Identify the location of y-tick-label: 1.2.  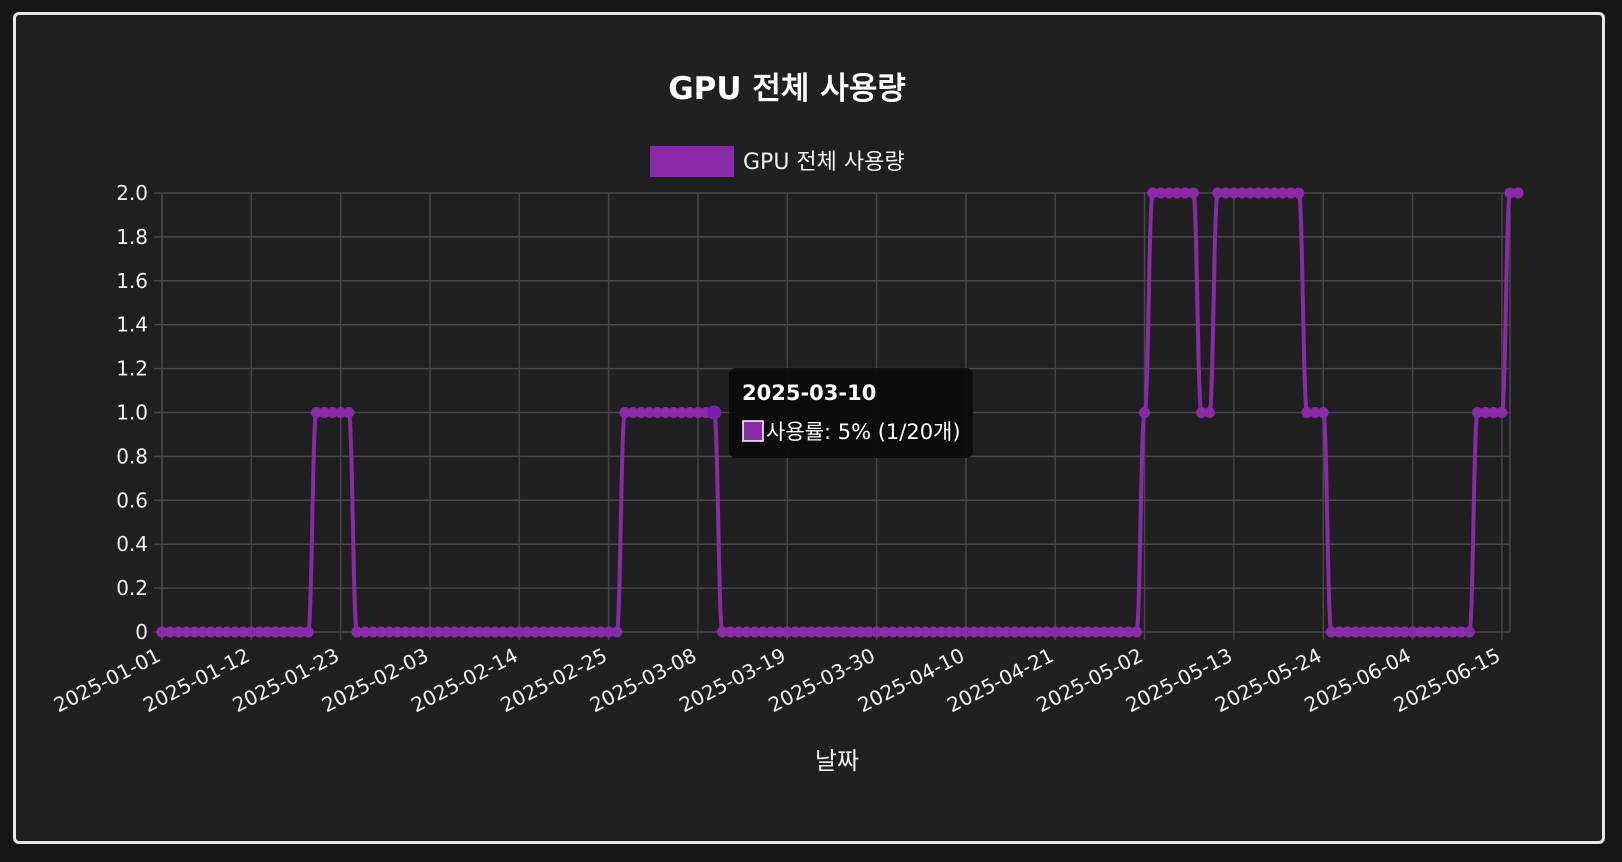
(132, 369).